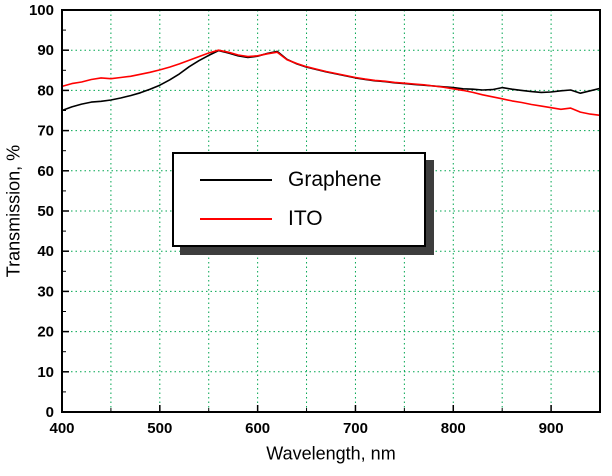 Image resolution: width=612 pixels, height=476 pixels. I want to click on legend-entry-ito: ITO, so click(312, 219).